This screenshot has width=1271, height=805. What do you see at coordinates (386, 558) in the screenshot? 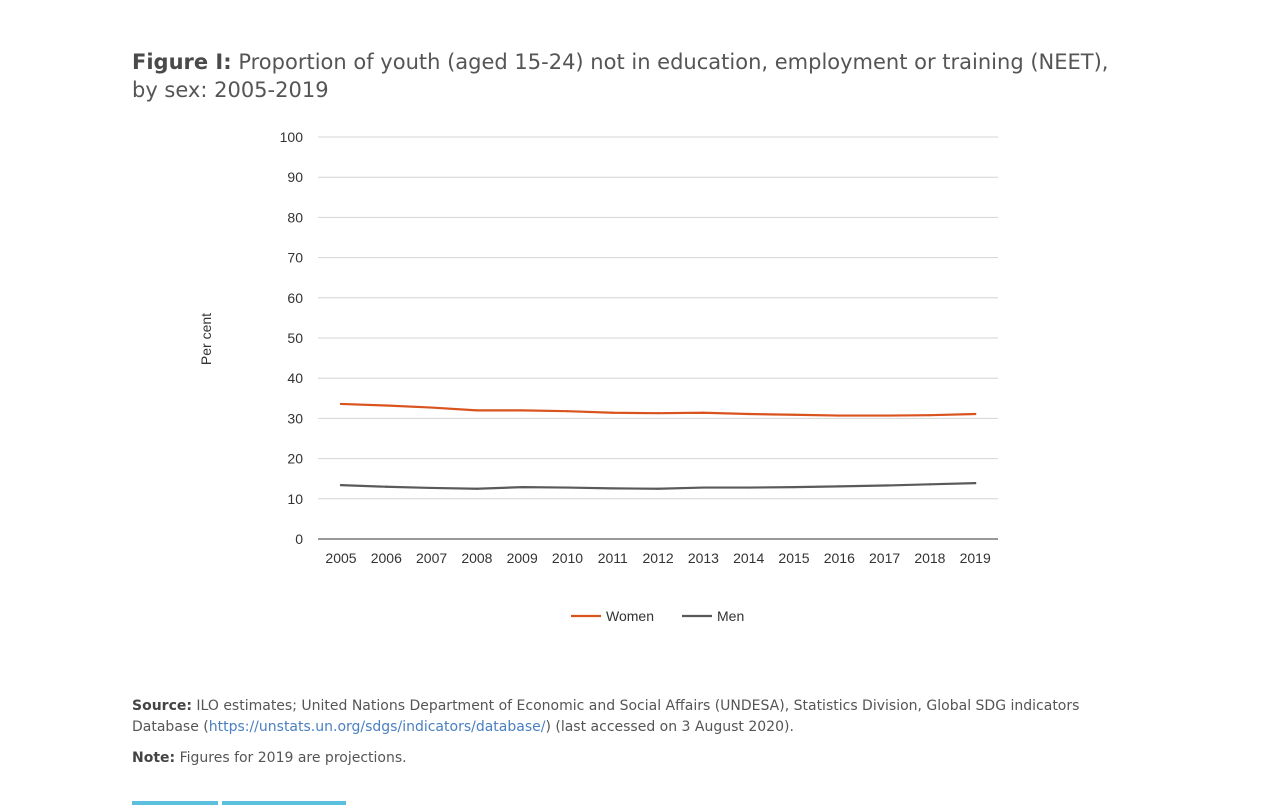
I see `x-tick-label-2006: 2006` at bounding box center [386, 558].